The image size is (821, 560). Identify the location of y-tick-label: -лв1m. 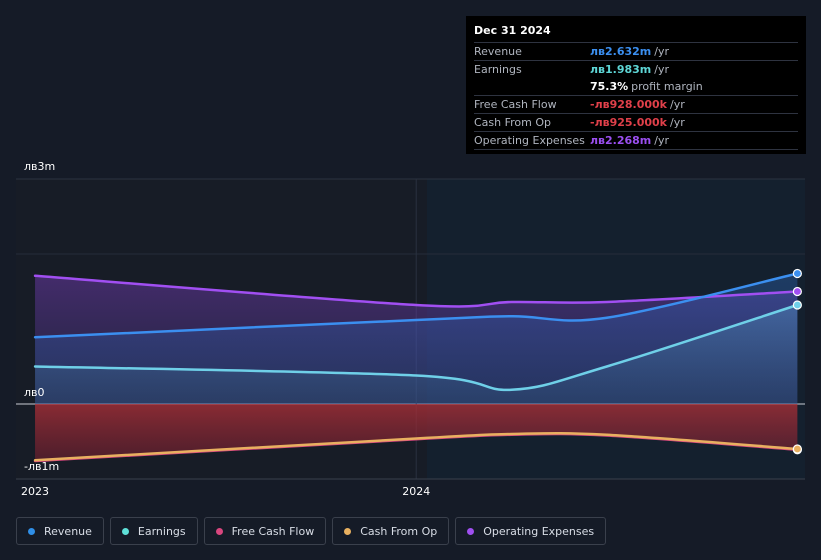
(41, 466).